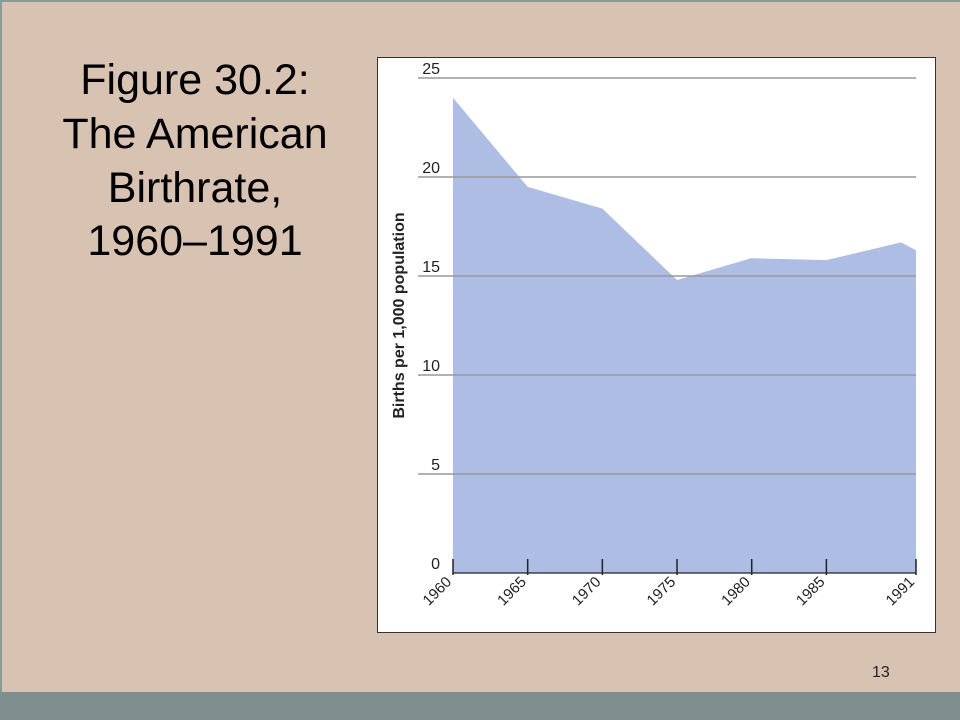  Describe the element at coordinates (881, 672) in the screenshot. I see `page-number: 13` at that location.